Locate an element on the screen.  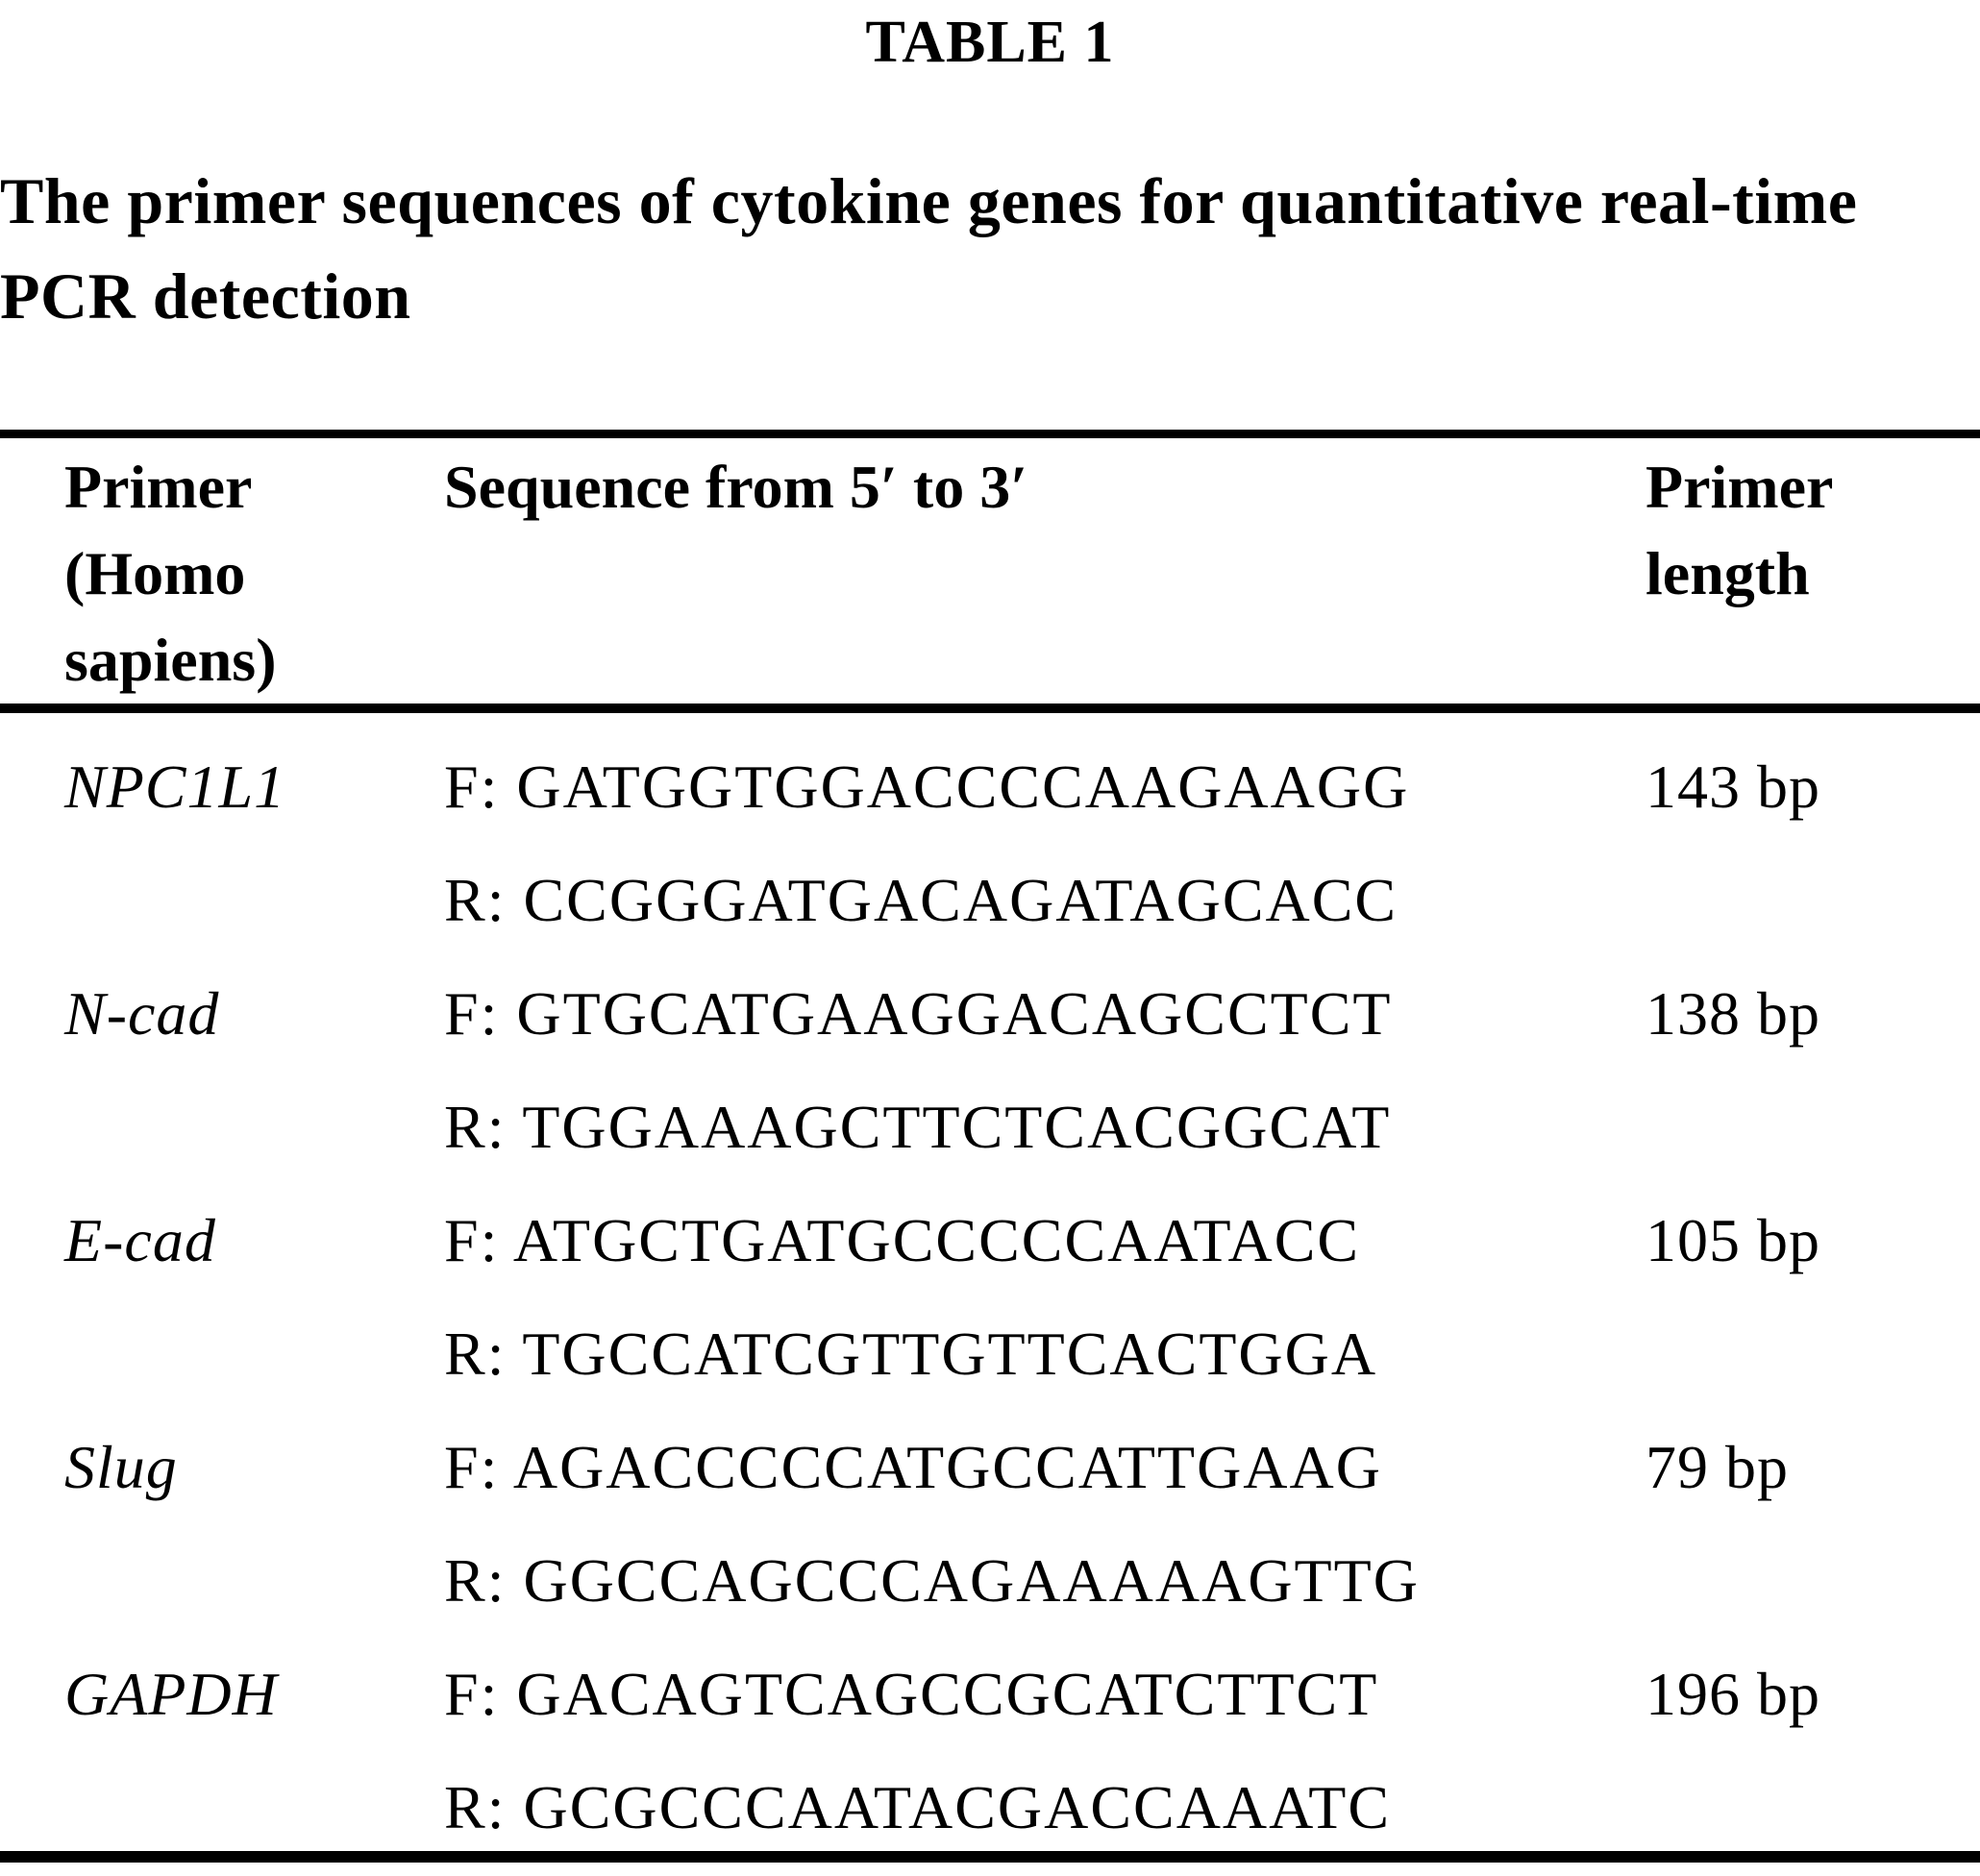
gene-name: GAPDH is located at coordinates (171, 1694).